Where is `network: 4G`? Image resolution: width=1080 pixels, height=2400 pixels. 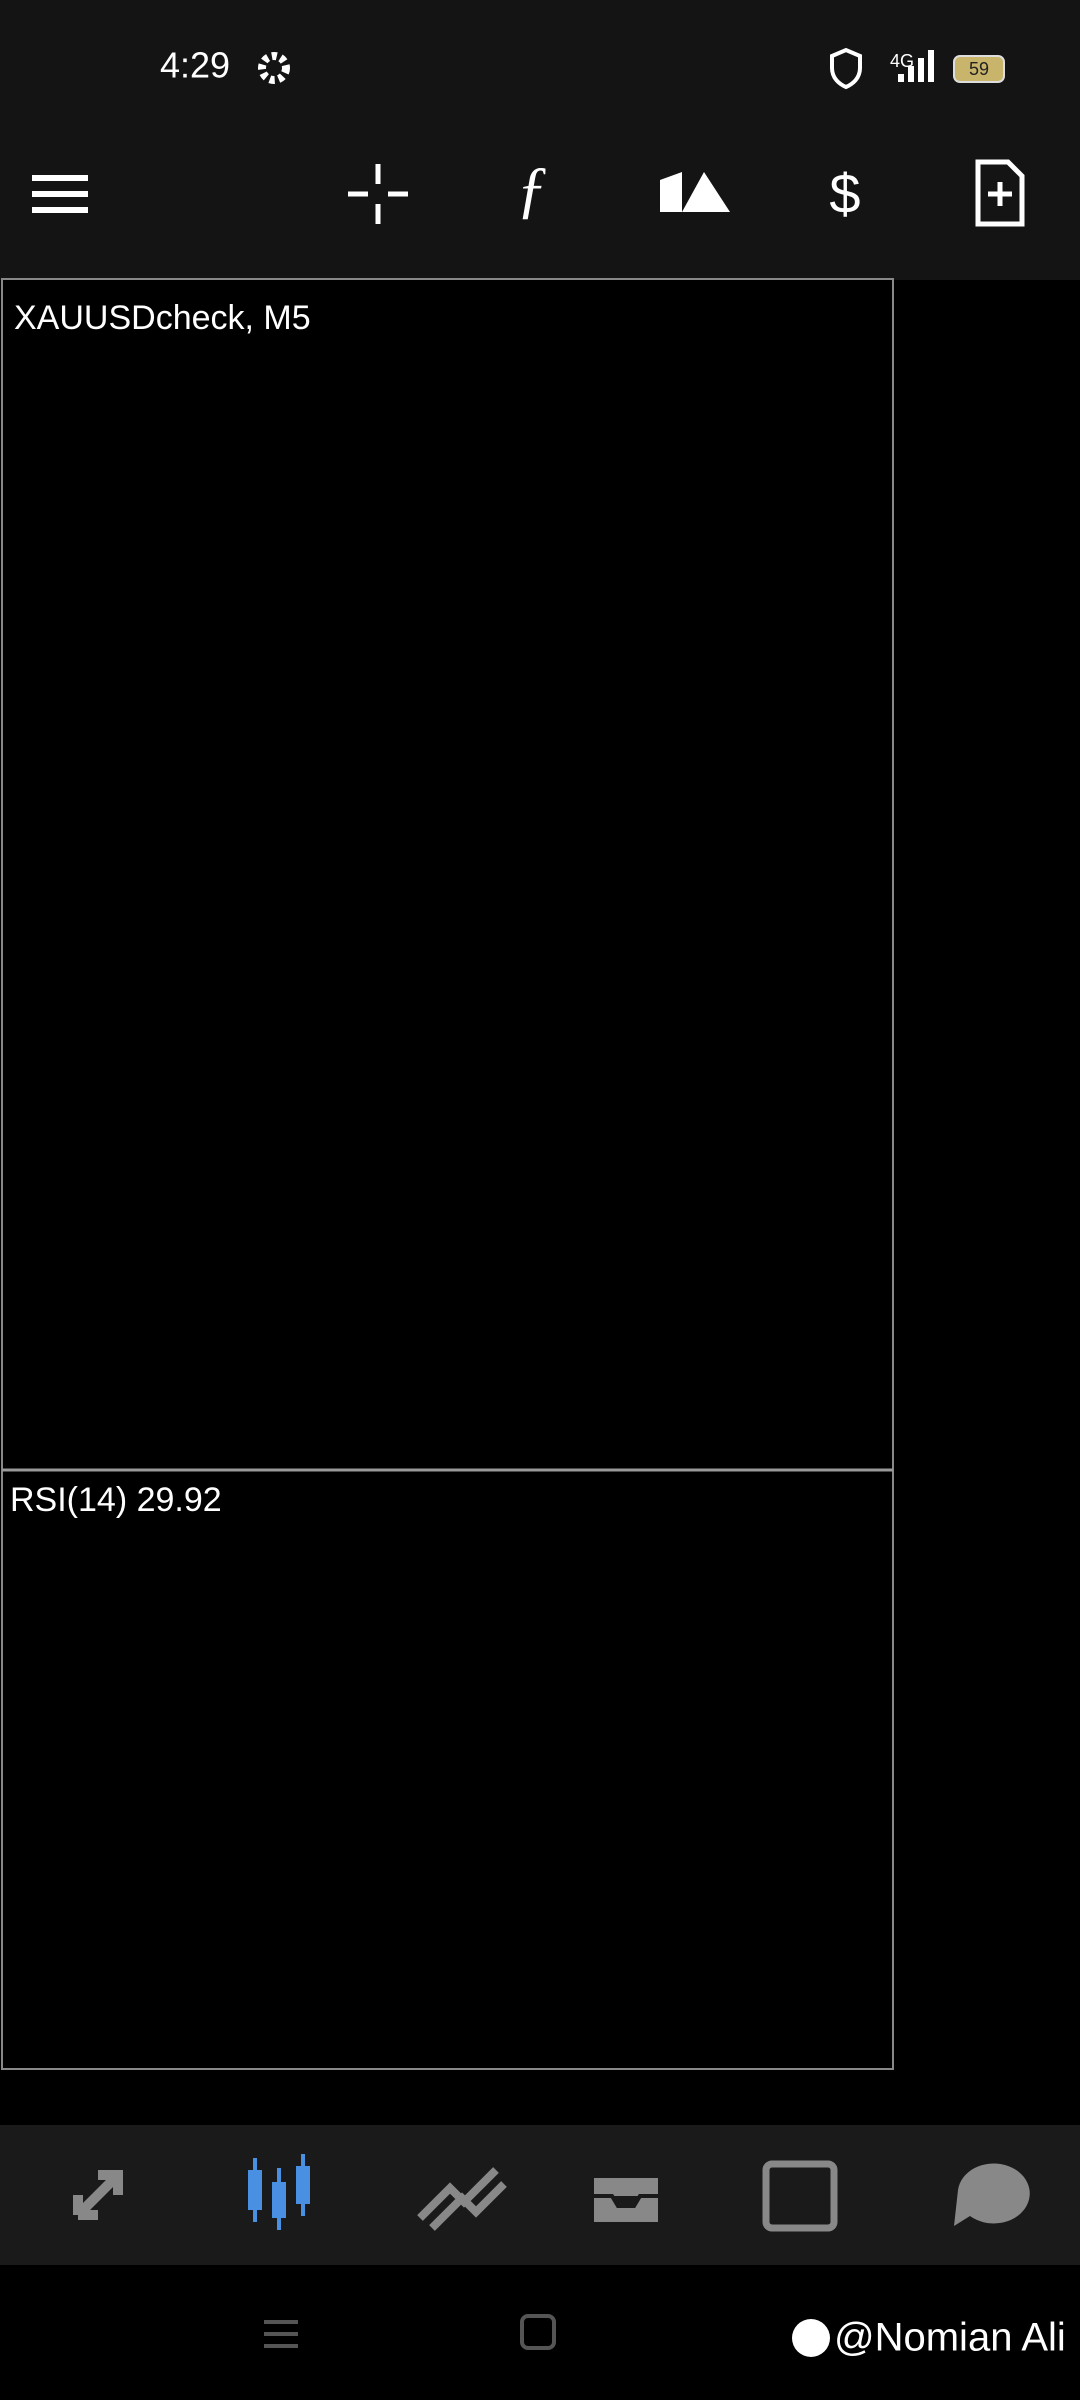 network: 4G is located at coordinates (902, 61).